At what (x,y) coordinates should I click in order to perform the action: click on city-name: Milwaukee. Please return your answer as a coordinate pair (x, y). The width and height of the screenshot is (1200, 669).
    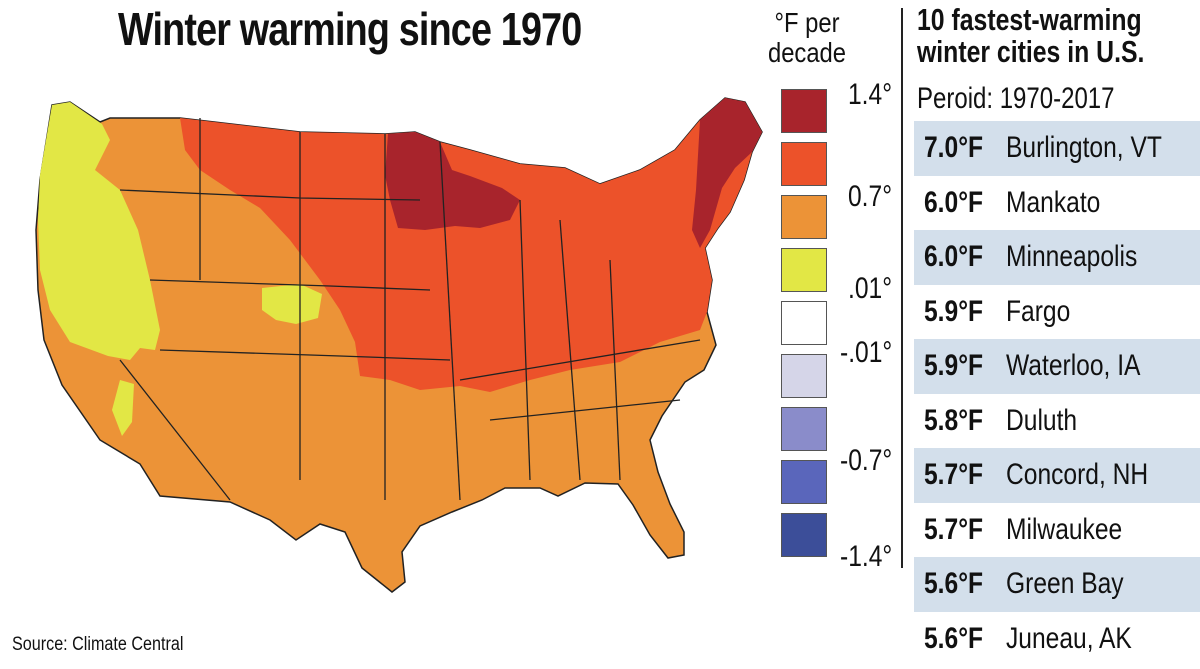
    Looking at the image, I should click on (1064, 529).